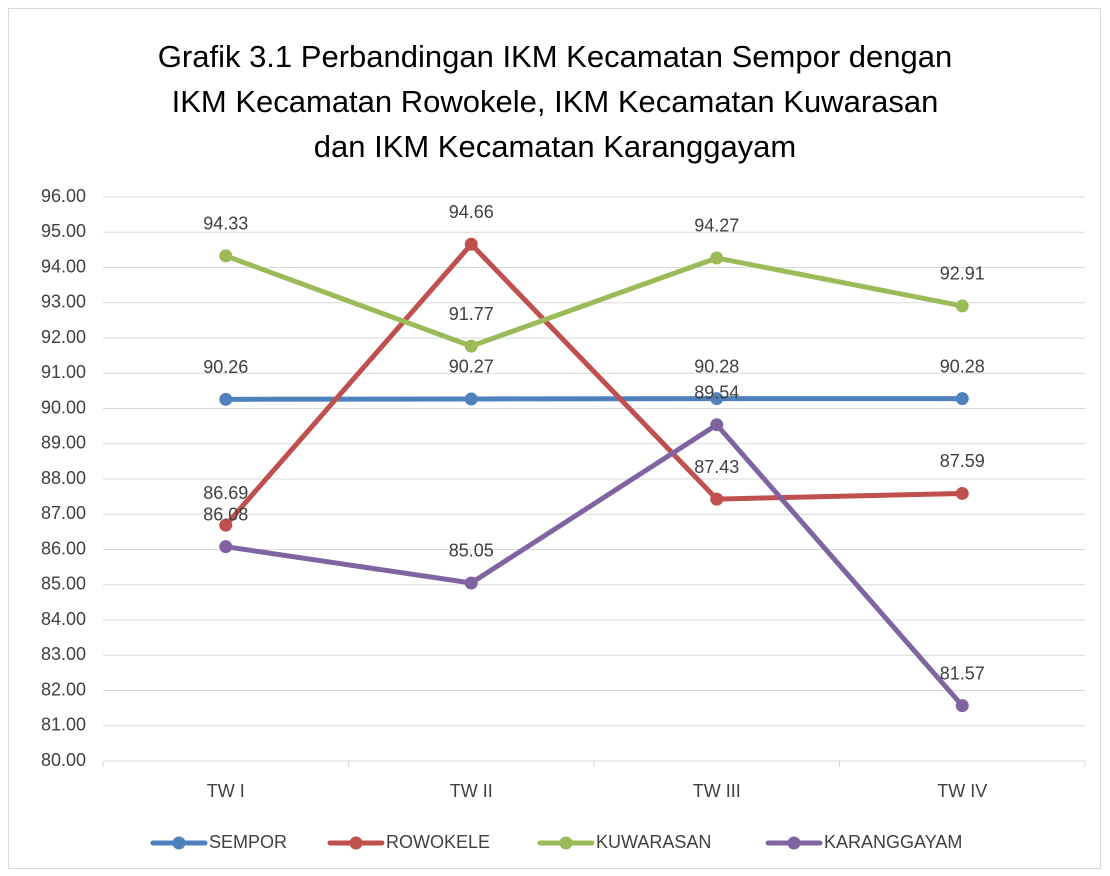 The height and width of the screenshot is (876, 1110). What do you see at coordinates (63, 584) in the screenshot?
I see `y-tick-label: 85.00` at bounding box center [63, 584].